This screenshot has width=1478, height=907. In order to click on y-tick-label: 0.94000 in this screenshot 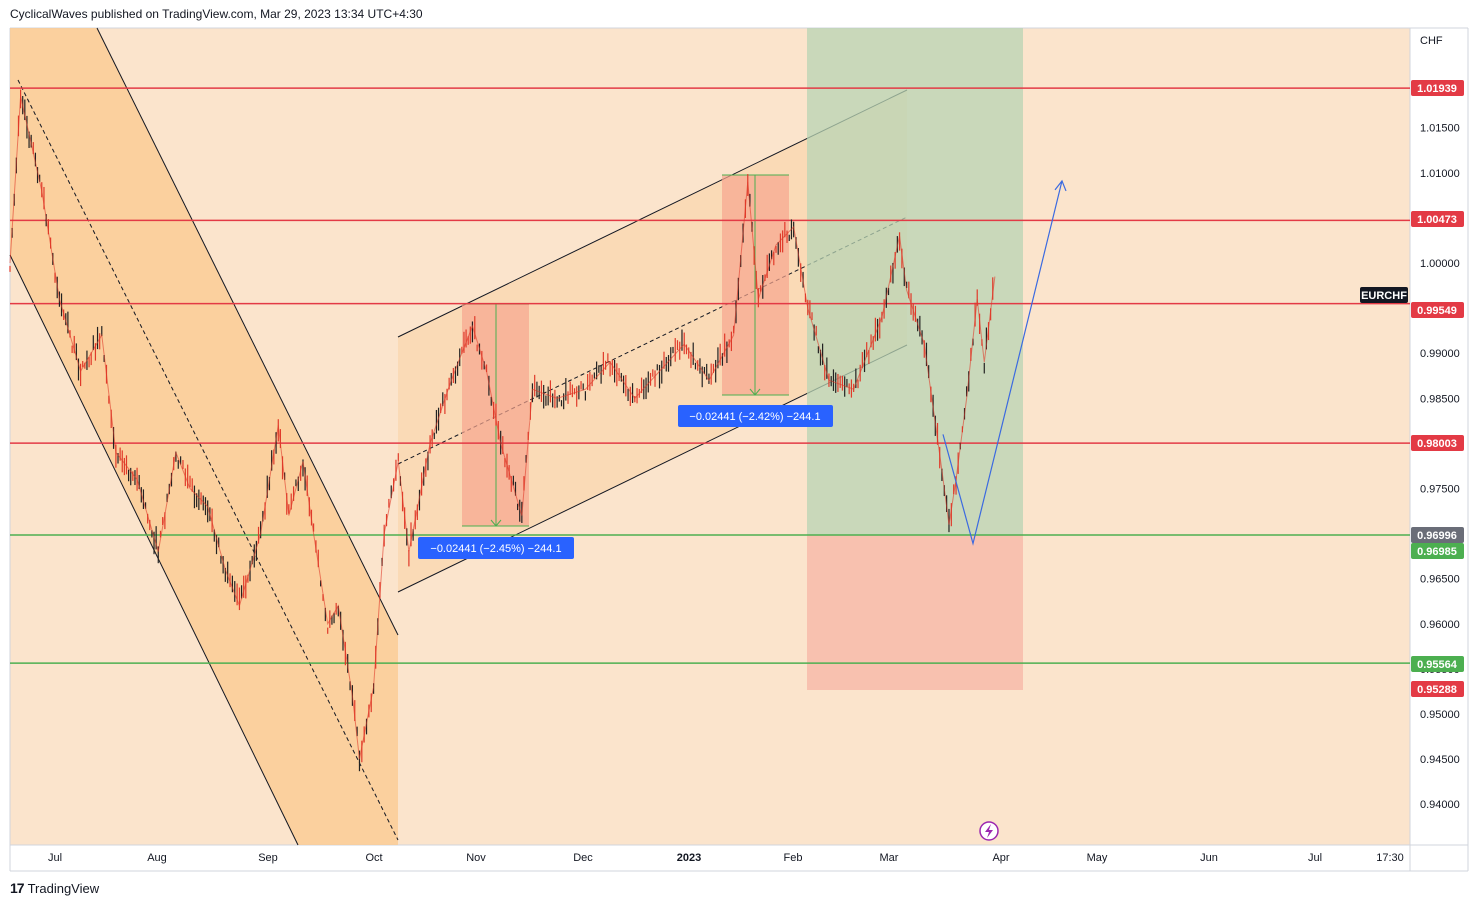, I will do `click(1440, 805)`.